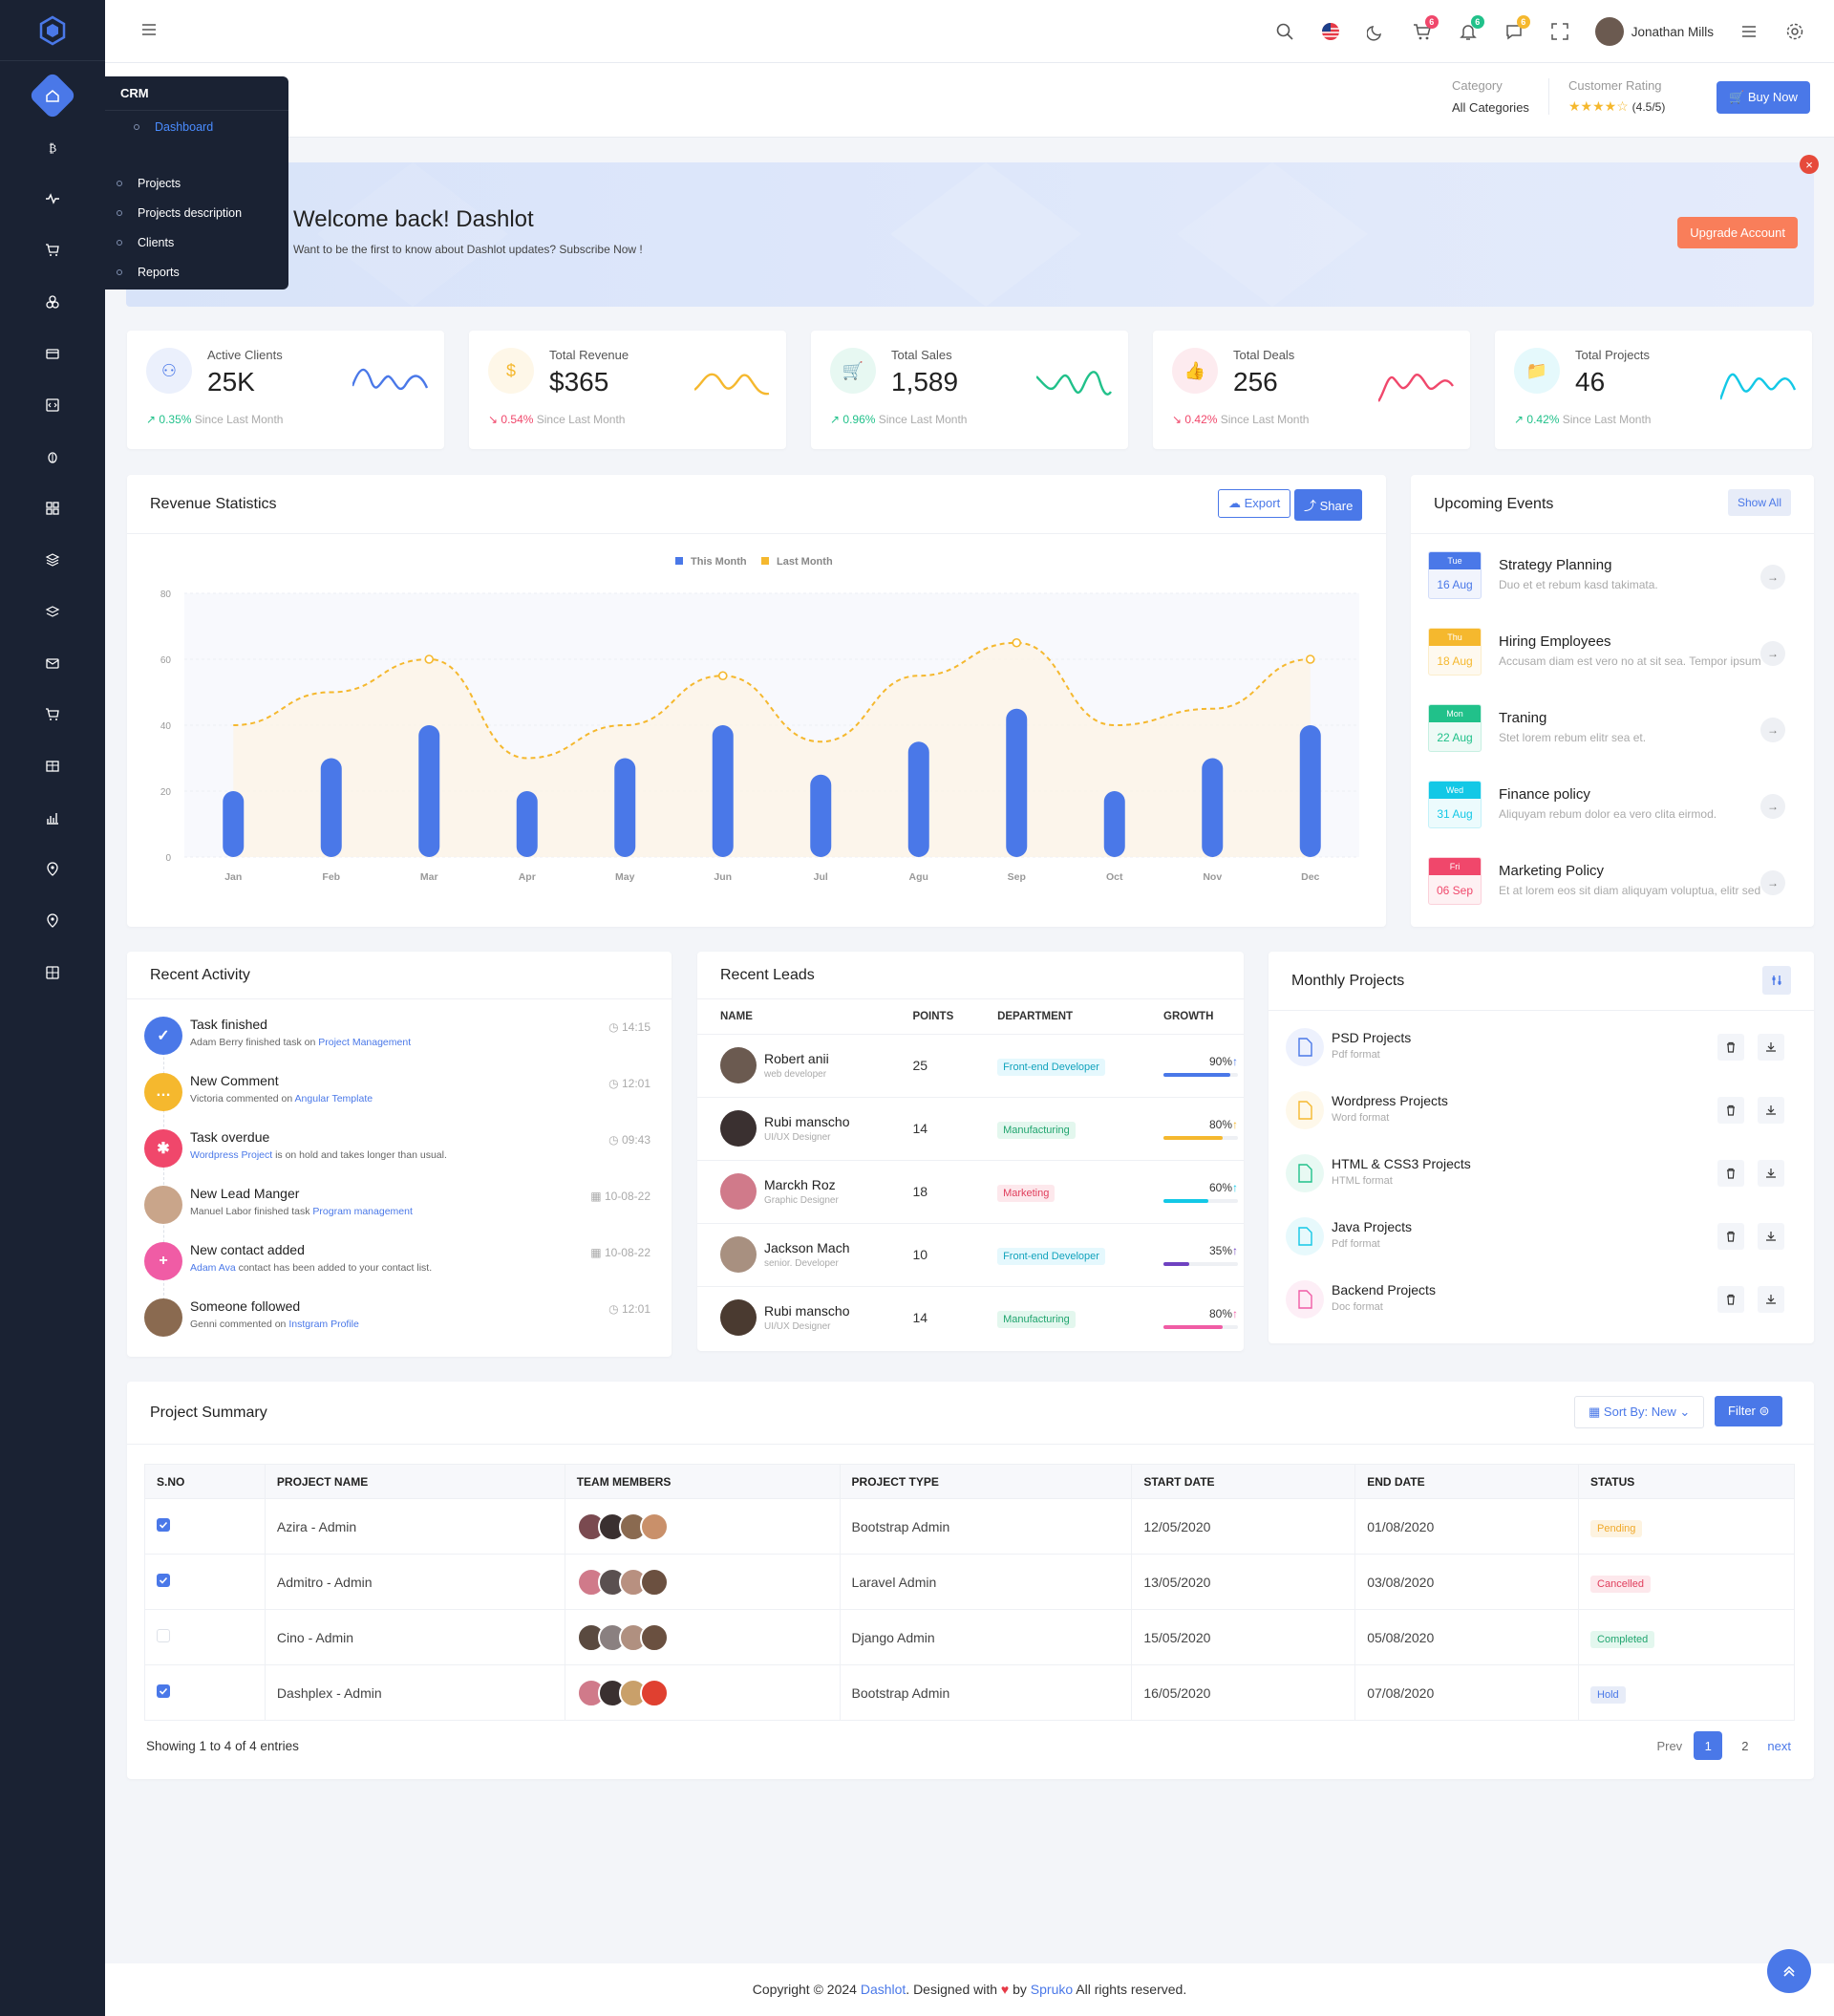 The height and width of the screenshot is (2016, 1834). I want to click on prev-page: Prev, so click(1670, 1745).